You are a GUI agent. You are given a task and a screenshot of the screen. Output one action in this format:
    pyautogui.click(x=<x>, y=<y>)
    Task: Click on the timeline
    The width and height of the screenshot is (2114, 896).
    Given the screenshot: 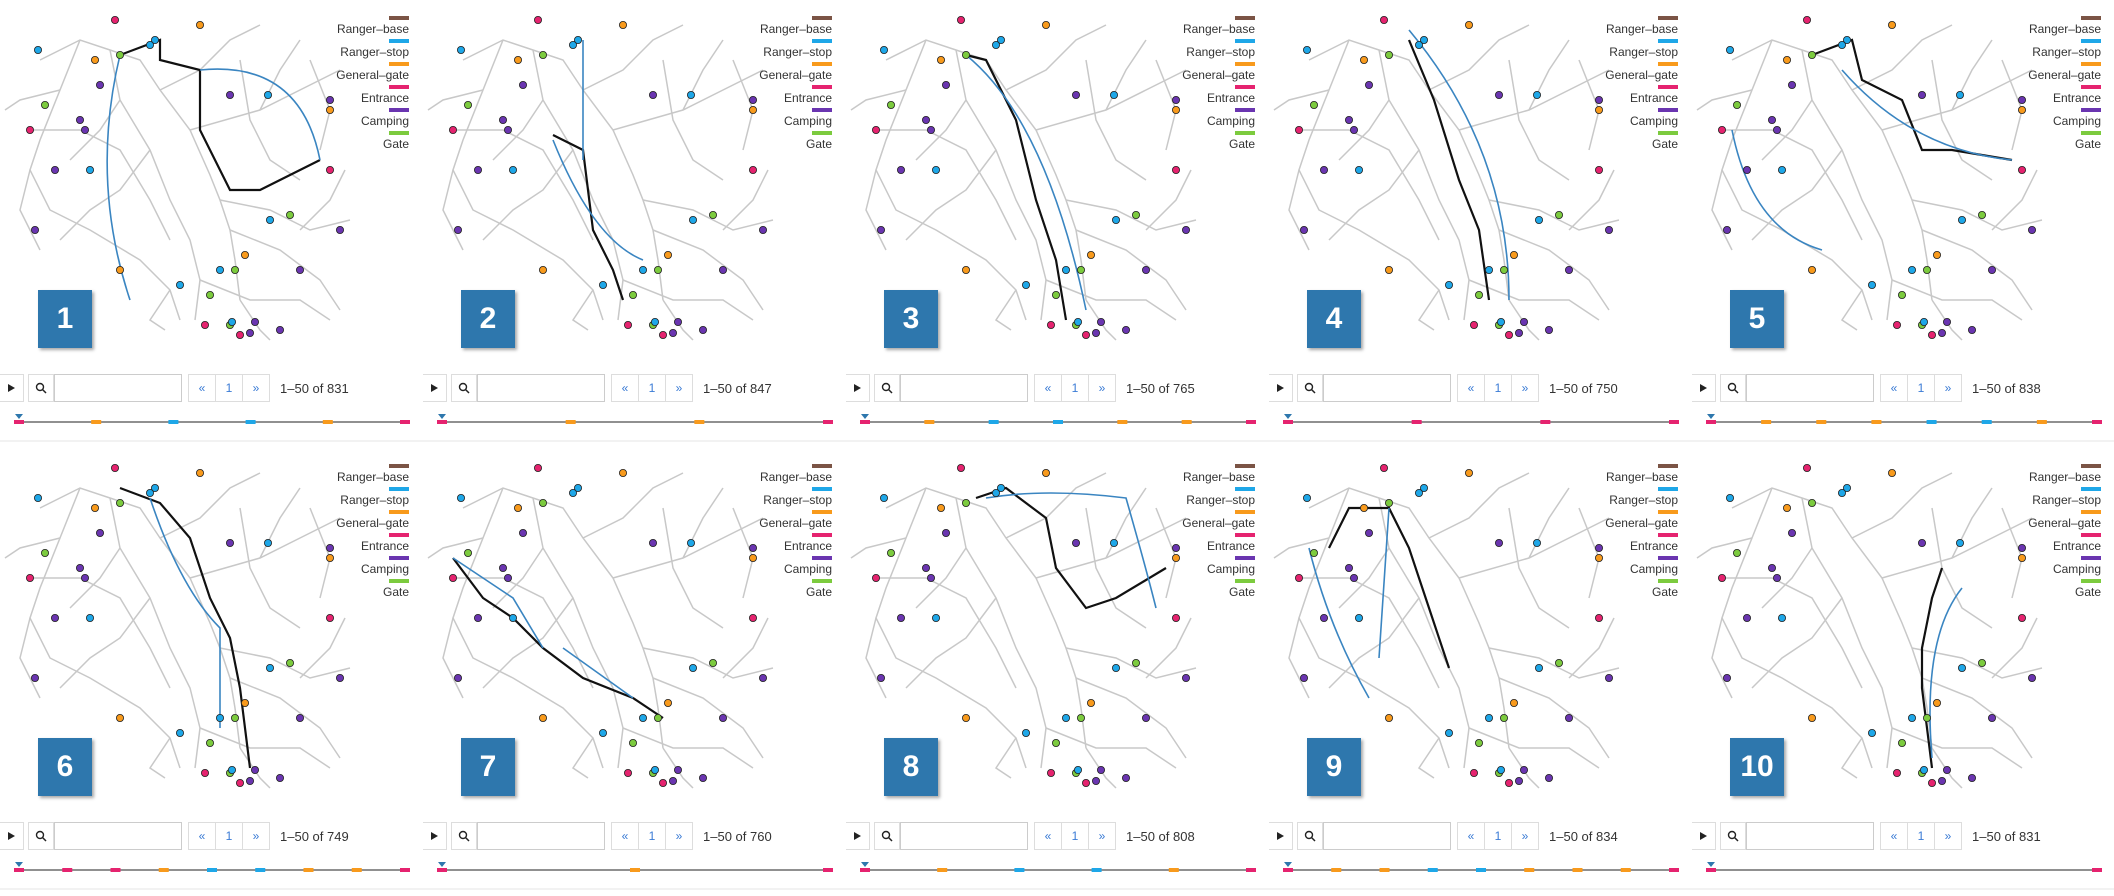 What is the action you would take?
    pyautogui.click(x=1904, y=868)
    